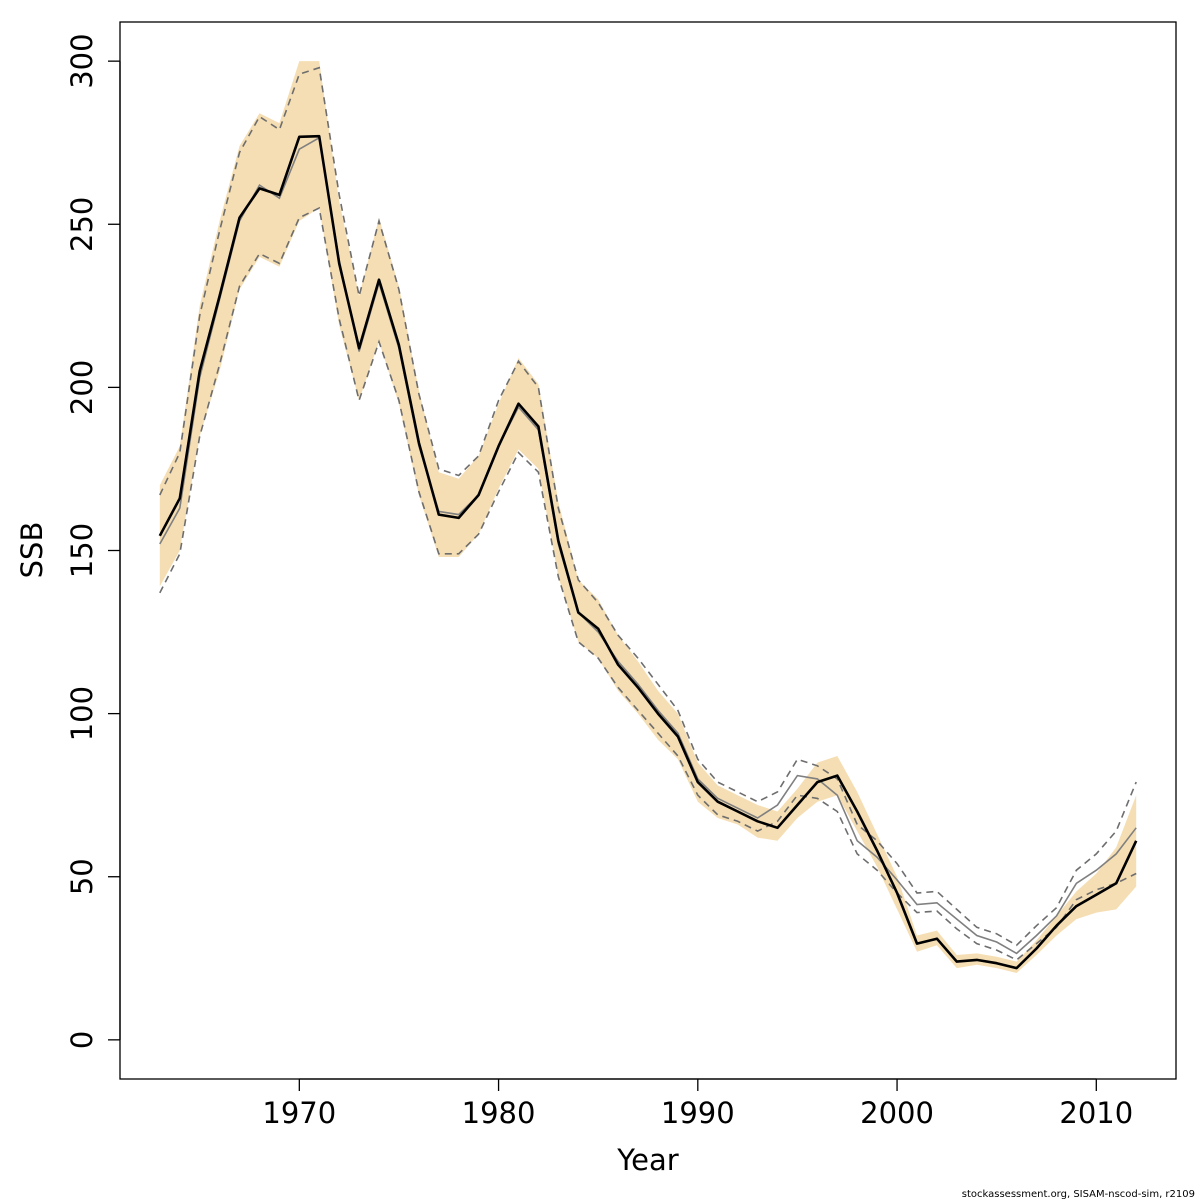 The height and width of the screenshot is (1200, 1200). What do you see at coordinates (82, 1040) in the screenshot?
I see `y-tick-label: 0` at bounding box center [82, 1040].